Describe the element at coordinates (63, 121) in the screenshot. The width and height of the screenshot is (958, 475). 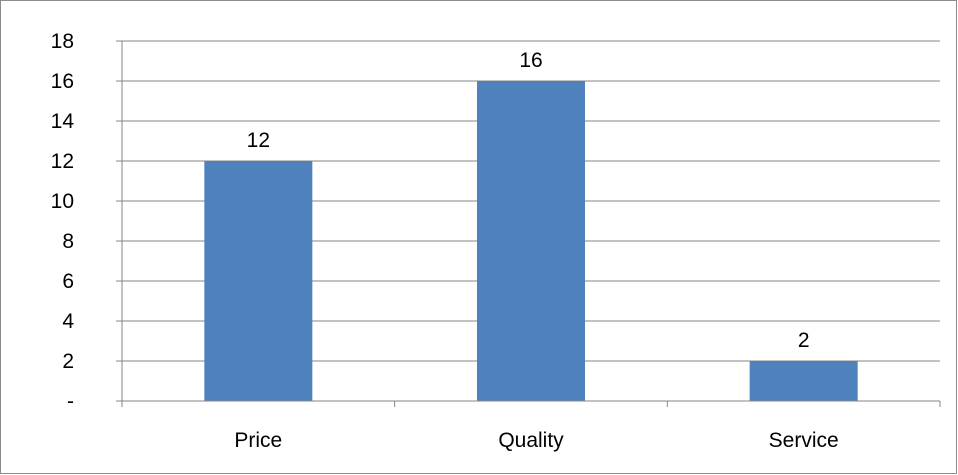
I see `y-tick-label: 14` at that location.